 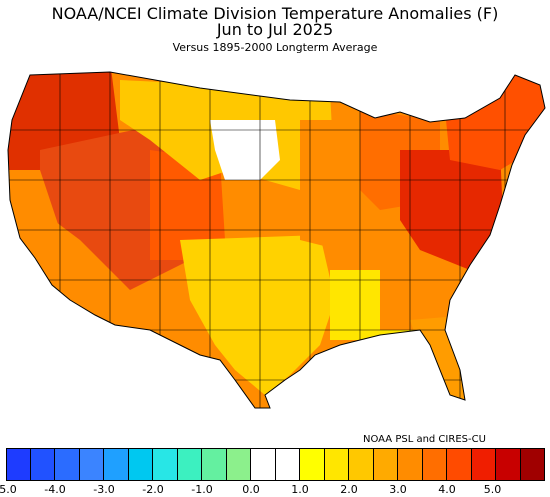 What do you see at coordinates (492, 121) in the screenshot?
I see `region-northeast` at bounding box center [492, 121].